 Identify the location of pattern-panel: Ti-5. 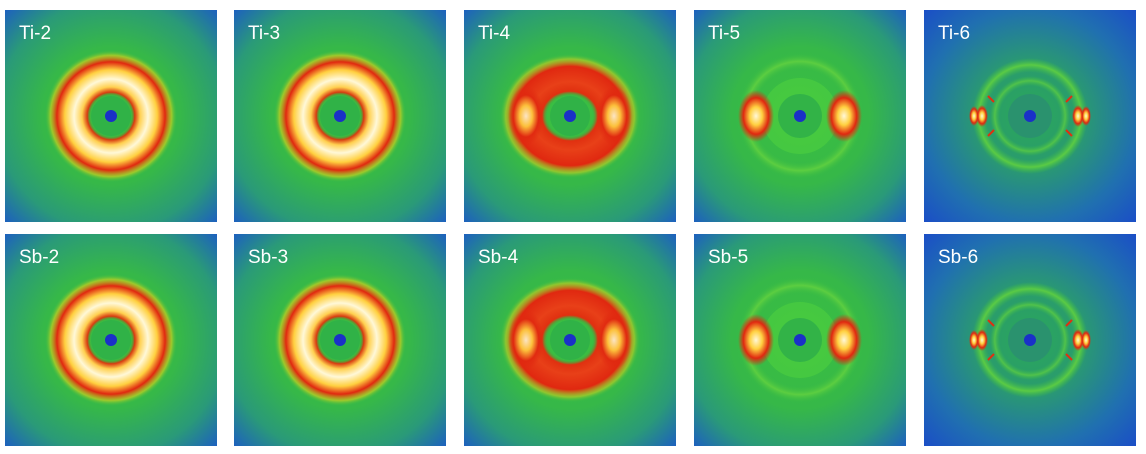
(800, 116).